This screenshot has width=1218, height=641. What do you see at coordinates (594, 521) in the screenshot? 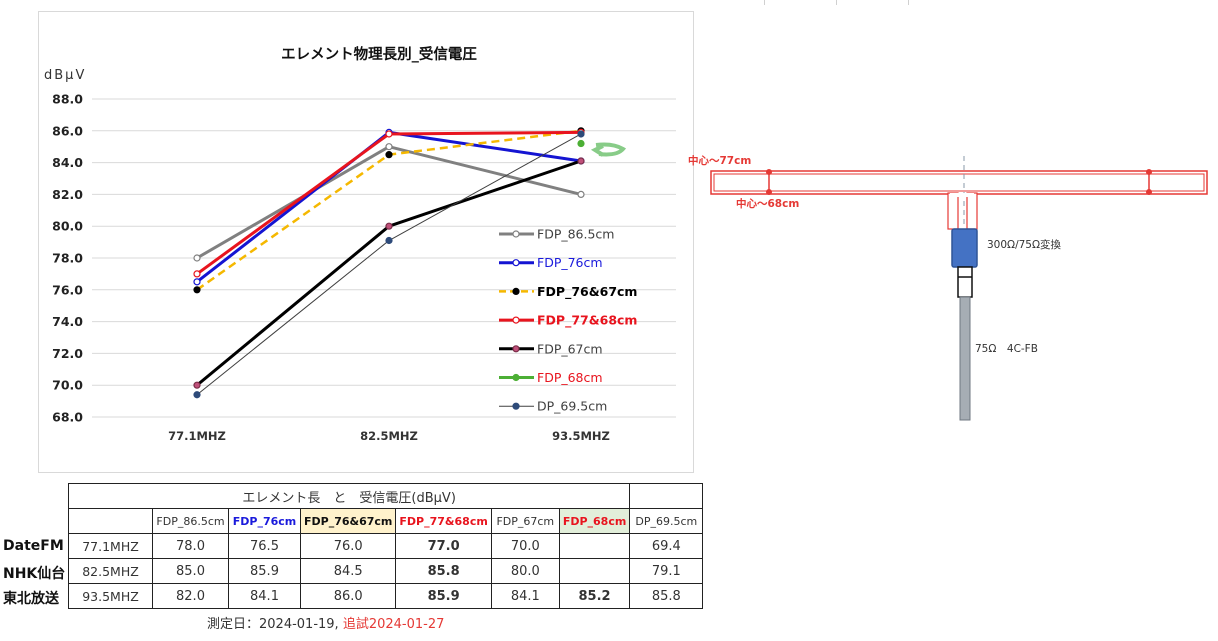
I see `col-header: FDP_68cm` at bounding box center [594, 521].